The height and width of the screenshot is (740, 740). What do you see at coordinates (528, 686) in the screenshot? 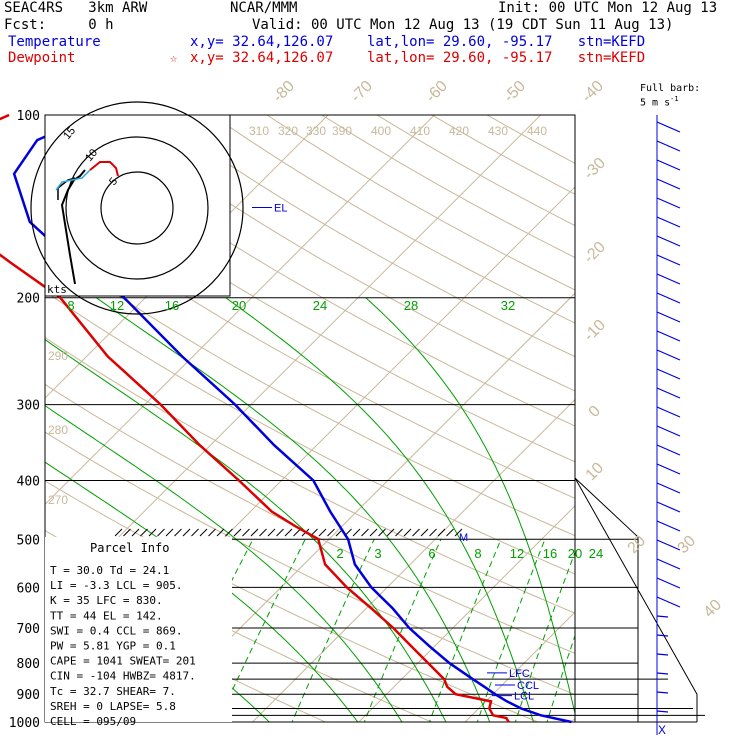
I see `level-marker-label: CCL` at bounding box center [528, 686].